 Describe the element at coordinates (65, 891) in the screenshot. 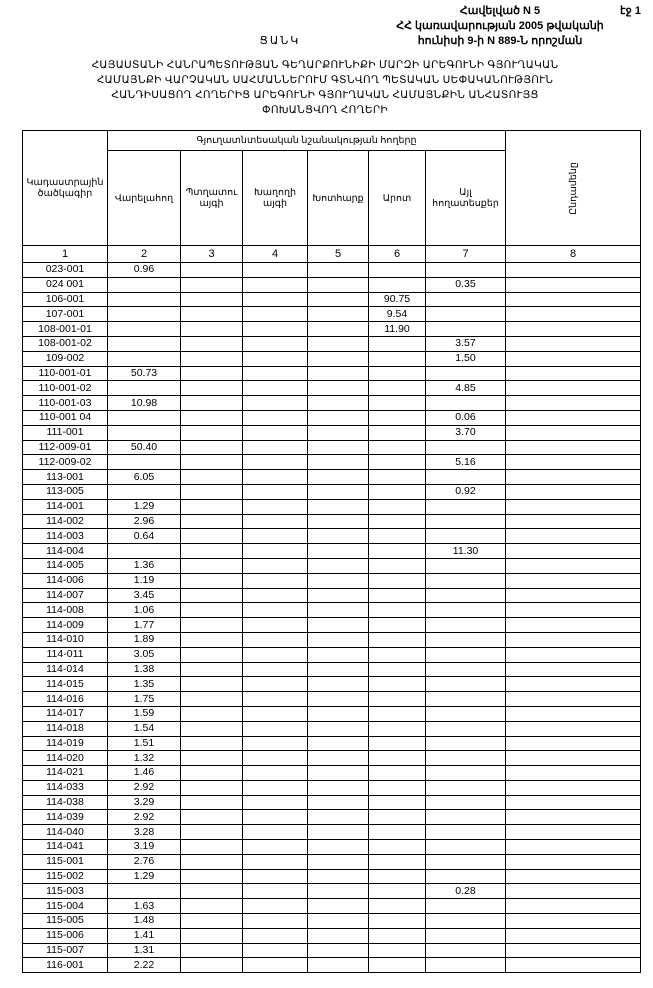

I see `cadastral-code-cell: 115-003` at that location.